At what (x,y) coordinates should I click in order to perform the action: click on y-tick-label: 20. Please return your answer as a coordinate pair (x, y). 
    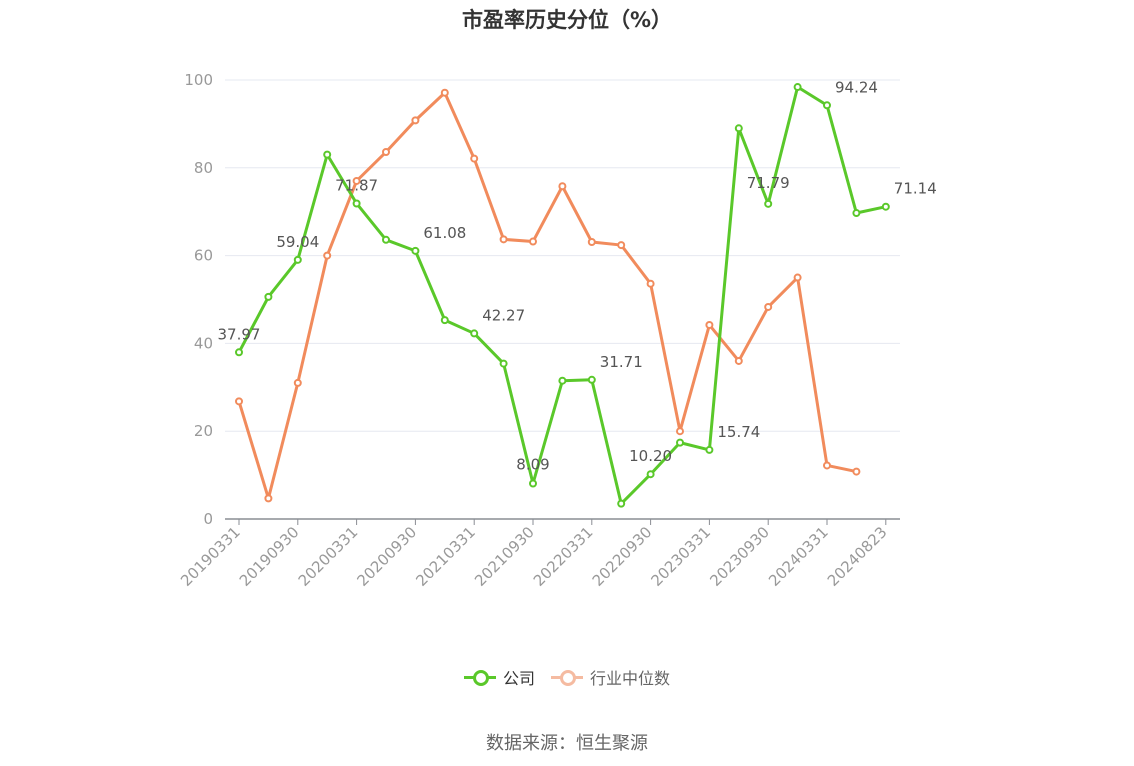
    Looking at the image, I should click on (203, 431).